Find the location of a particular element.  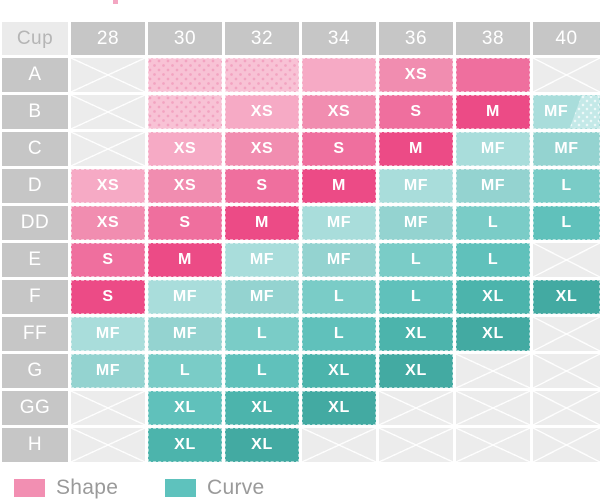

legend-item-curve: Curve is located at coordinates (215, 488).